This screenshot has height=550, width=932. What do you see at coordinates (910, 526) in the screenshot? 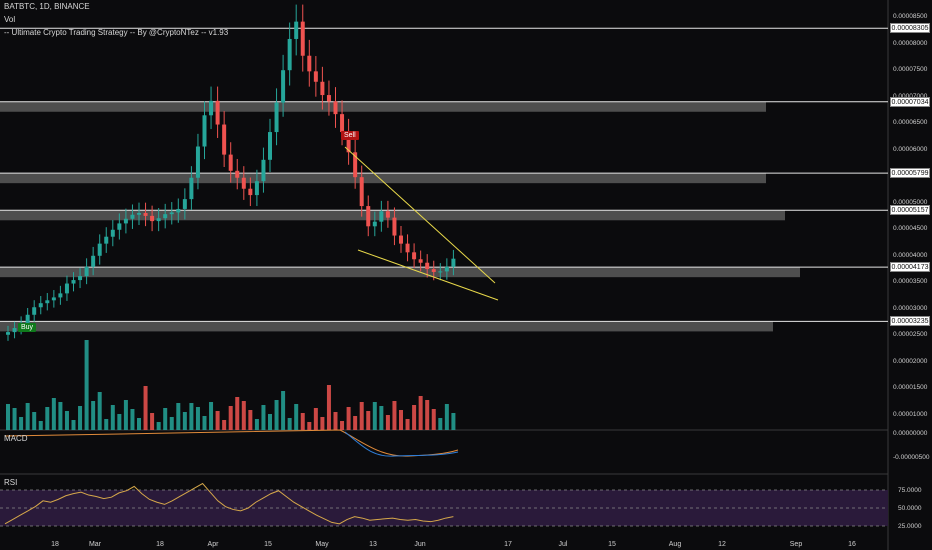
I see `rsi-axis-label: 25.0000` at bounding box center [910, 526].